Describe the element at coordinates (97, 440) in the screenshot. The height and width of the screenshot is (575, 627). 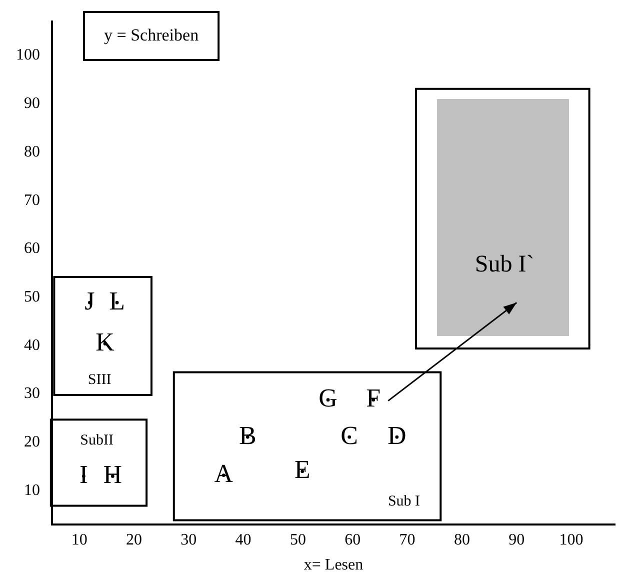
I see `annotation: SubII` at that location.